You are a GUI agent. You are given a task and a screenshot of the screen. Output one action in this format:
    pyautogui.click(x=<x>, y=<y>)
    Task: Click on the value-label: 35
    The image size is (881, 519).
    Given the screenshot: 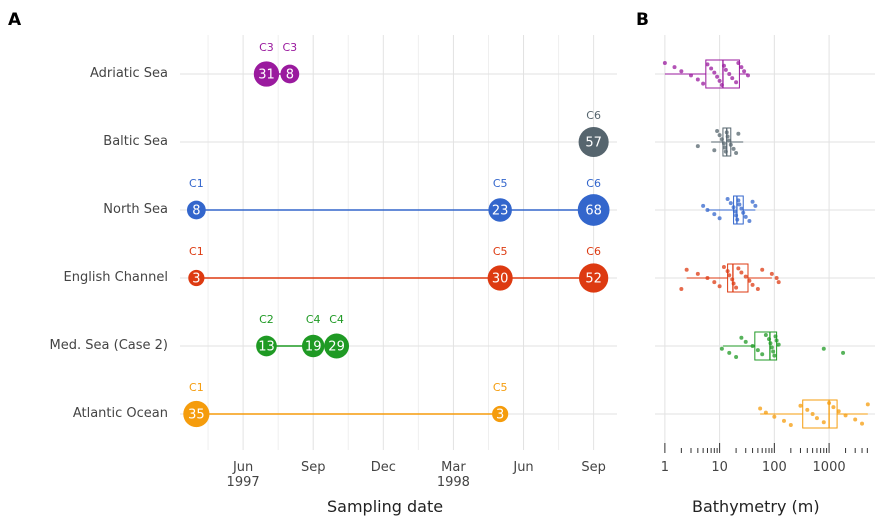 What is the action you would take?
    pyautogui.click(x=196, y=415)
    